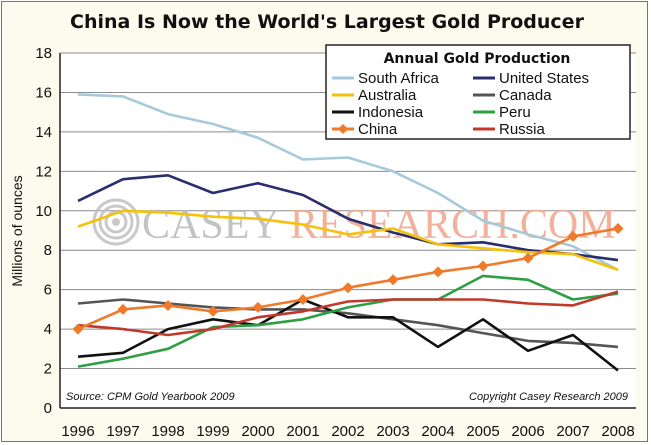 The image size is (651, 445). What do you see at coordinates (399, 78) in the screenshot?
I see `legend-label: South Africa` at bounding box center [399, 78].